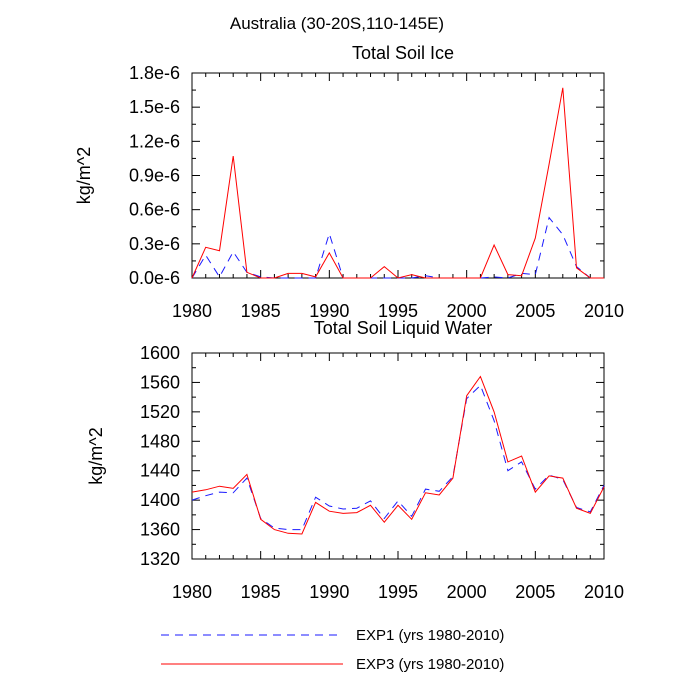 This screenshot has width=700, height=700. I want to click on figure-suptitle: Australia (30-20S,110-145E), so click(337, 23).